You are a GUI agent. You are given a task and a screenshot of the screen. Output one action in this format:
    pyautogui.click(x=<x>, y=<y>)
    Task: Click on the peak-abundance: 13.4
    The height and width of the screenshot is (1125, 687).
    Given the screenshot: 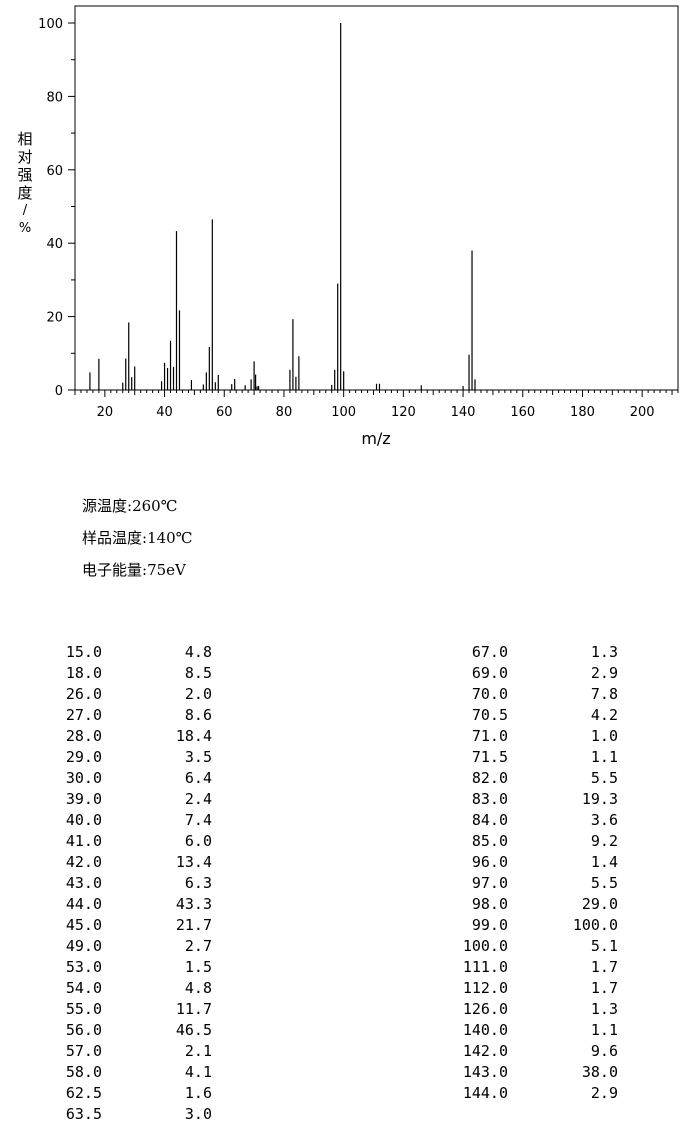 What is the action you would take?
    pyautogui.click(x=193, y=862)
    